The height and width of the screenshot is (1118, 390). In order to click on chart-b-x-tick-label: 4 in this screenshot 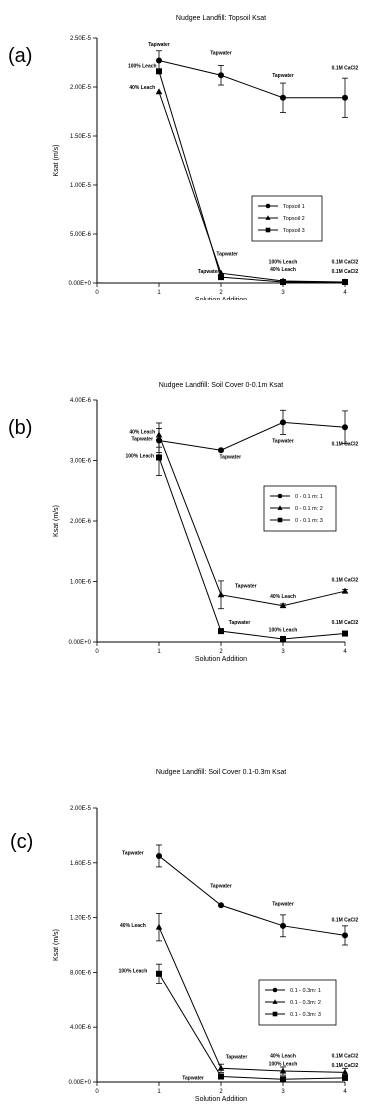, I will do `click(345, 652)`.